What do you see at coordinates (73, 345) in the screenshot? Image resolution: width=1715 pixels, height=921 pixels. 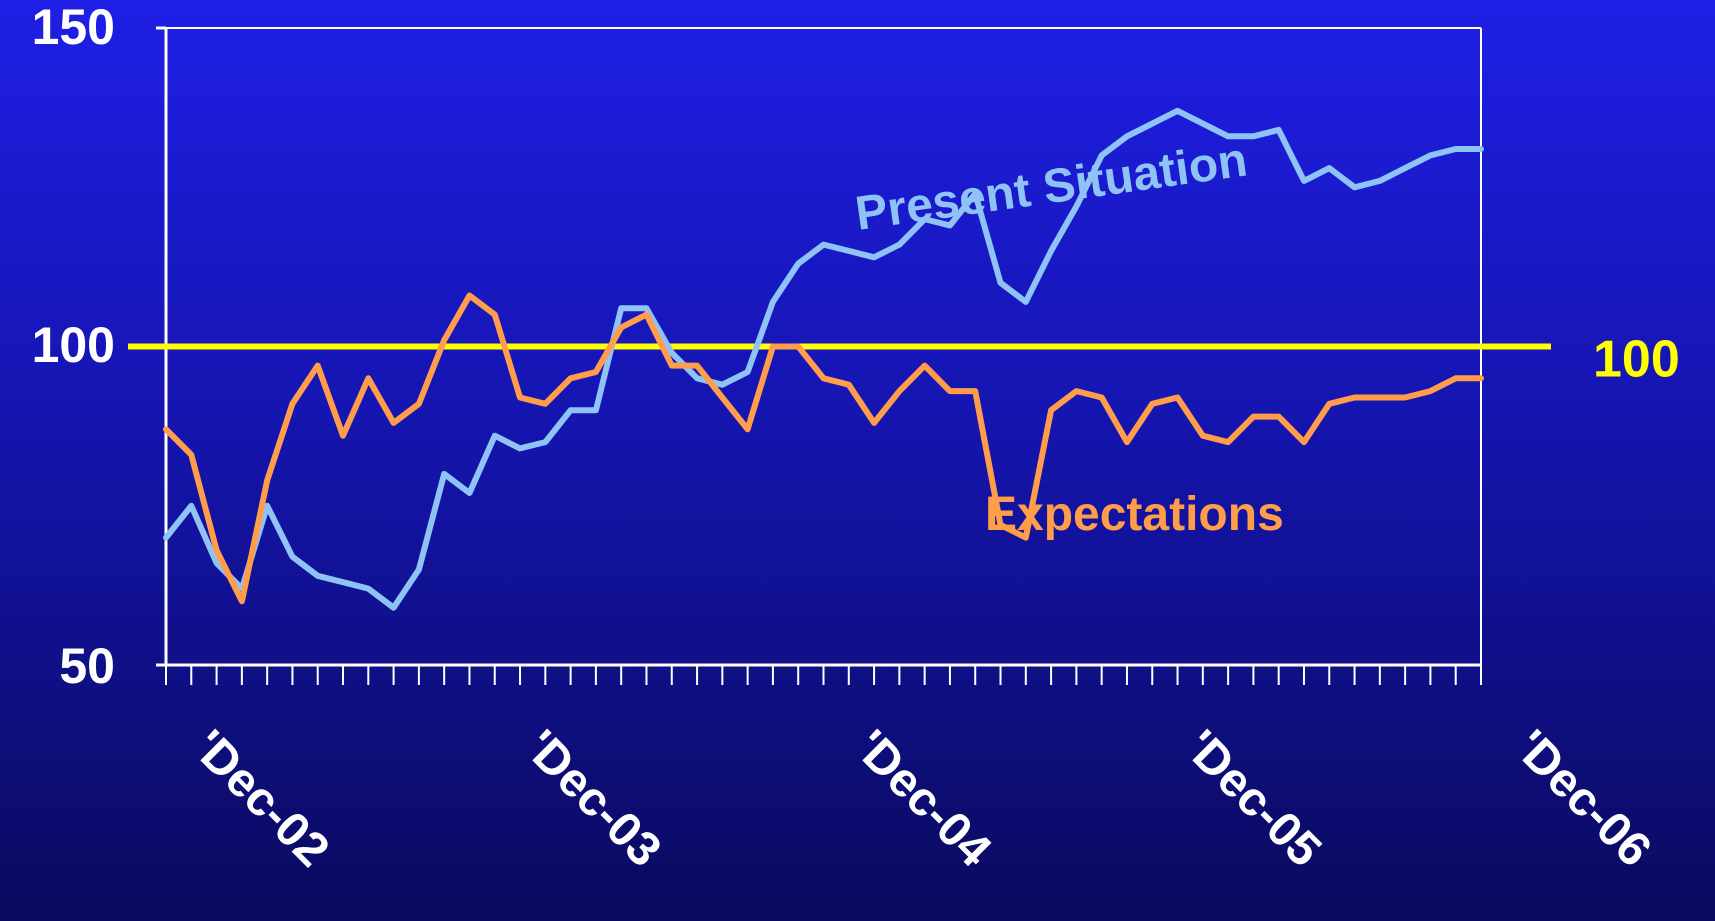 I see `y-tick-label-100: 100` at bounding box center [73, 345].